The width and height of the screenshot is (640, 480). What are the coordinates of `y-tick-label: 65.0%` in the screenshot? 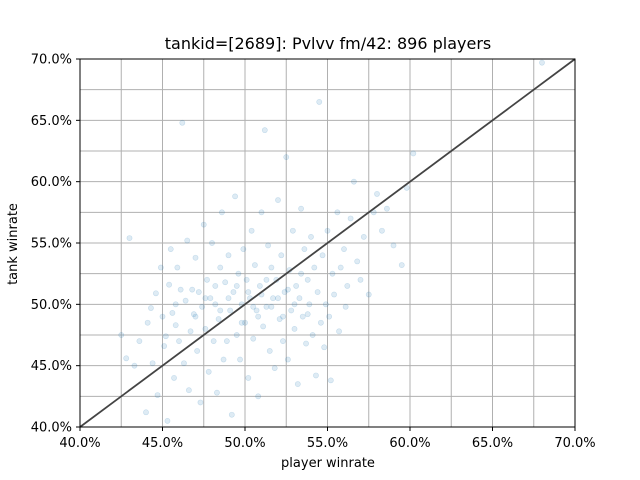 It's located at (51, 121).